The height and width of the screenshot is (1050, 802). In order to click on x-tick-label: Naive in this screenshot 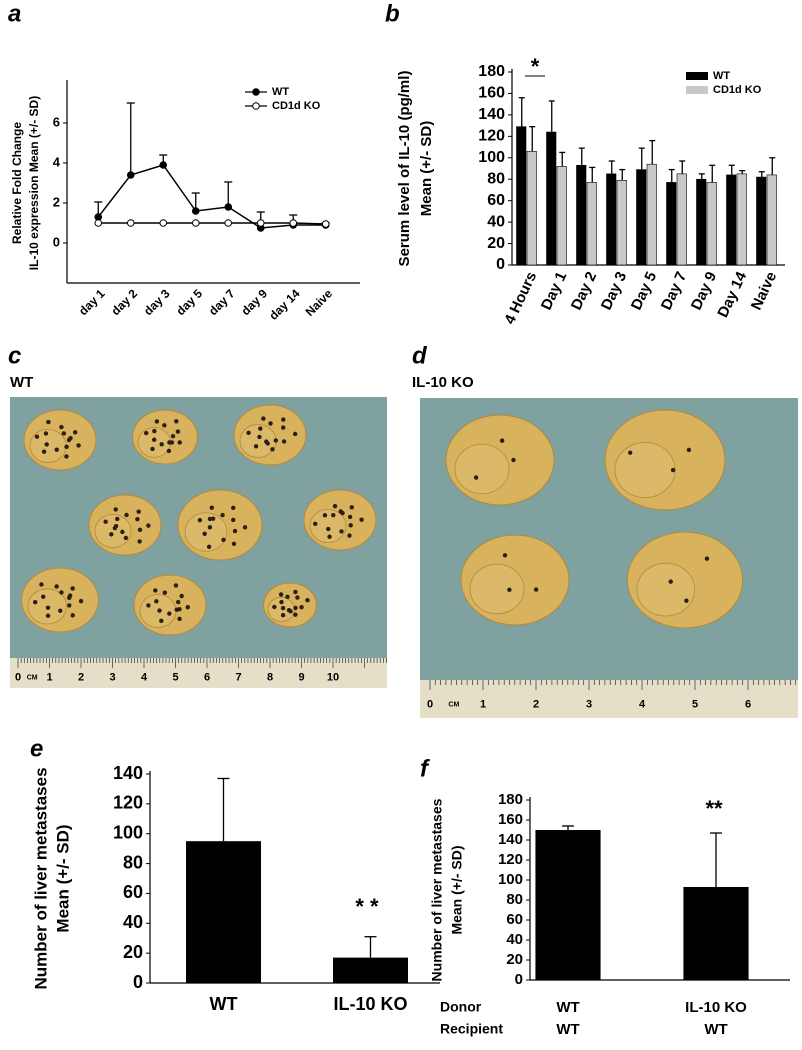, I will do `click(764, 290)`.